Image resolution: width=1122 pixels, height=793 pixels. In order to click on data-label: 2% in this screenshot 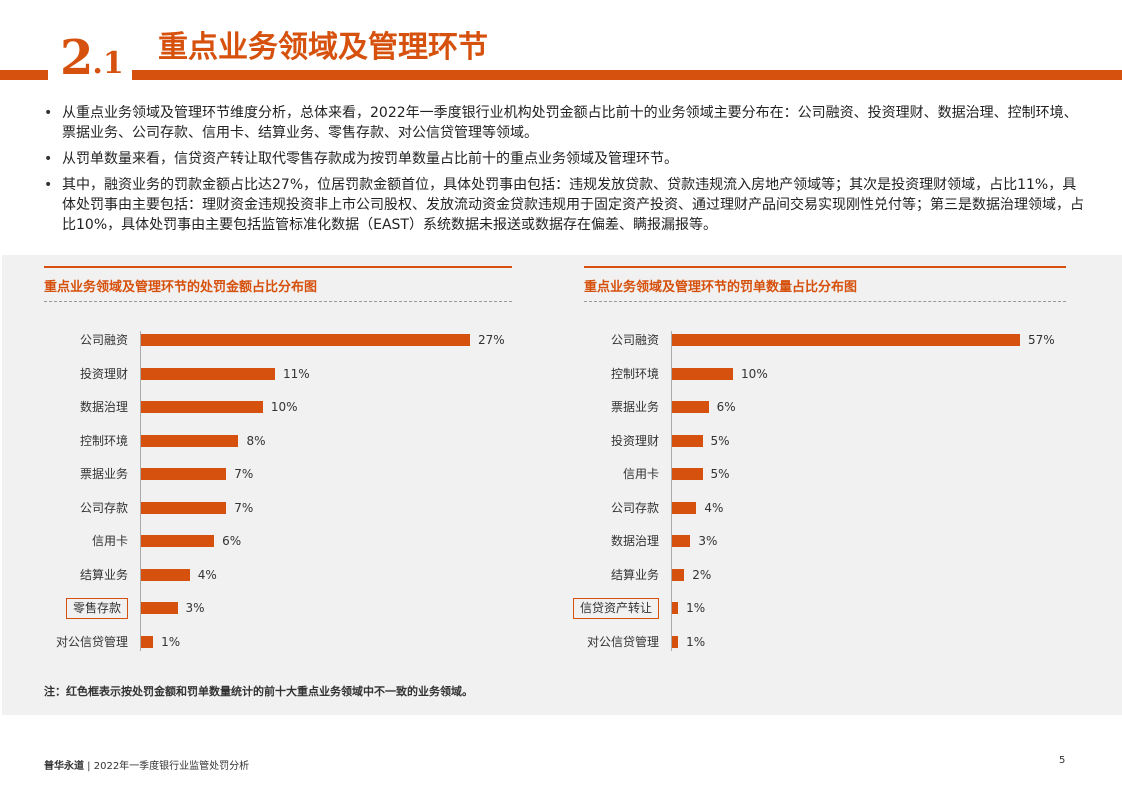, I will do `click(702, 574)`.